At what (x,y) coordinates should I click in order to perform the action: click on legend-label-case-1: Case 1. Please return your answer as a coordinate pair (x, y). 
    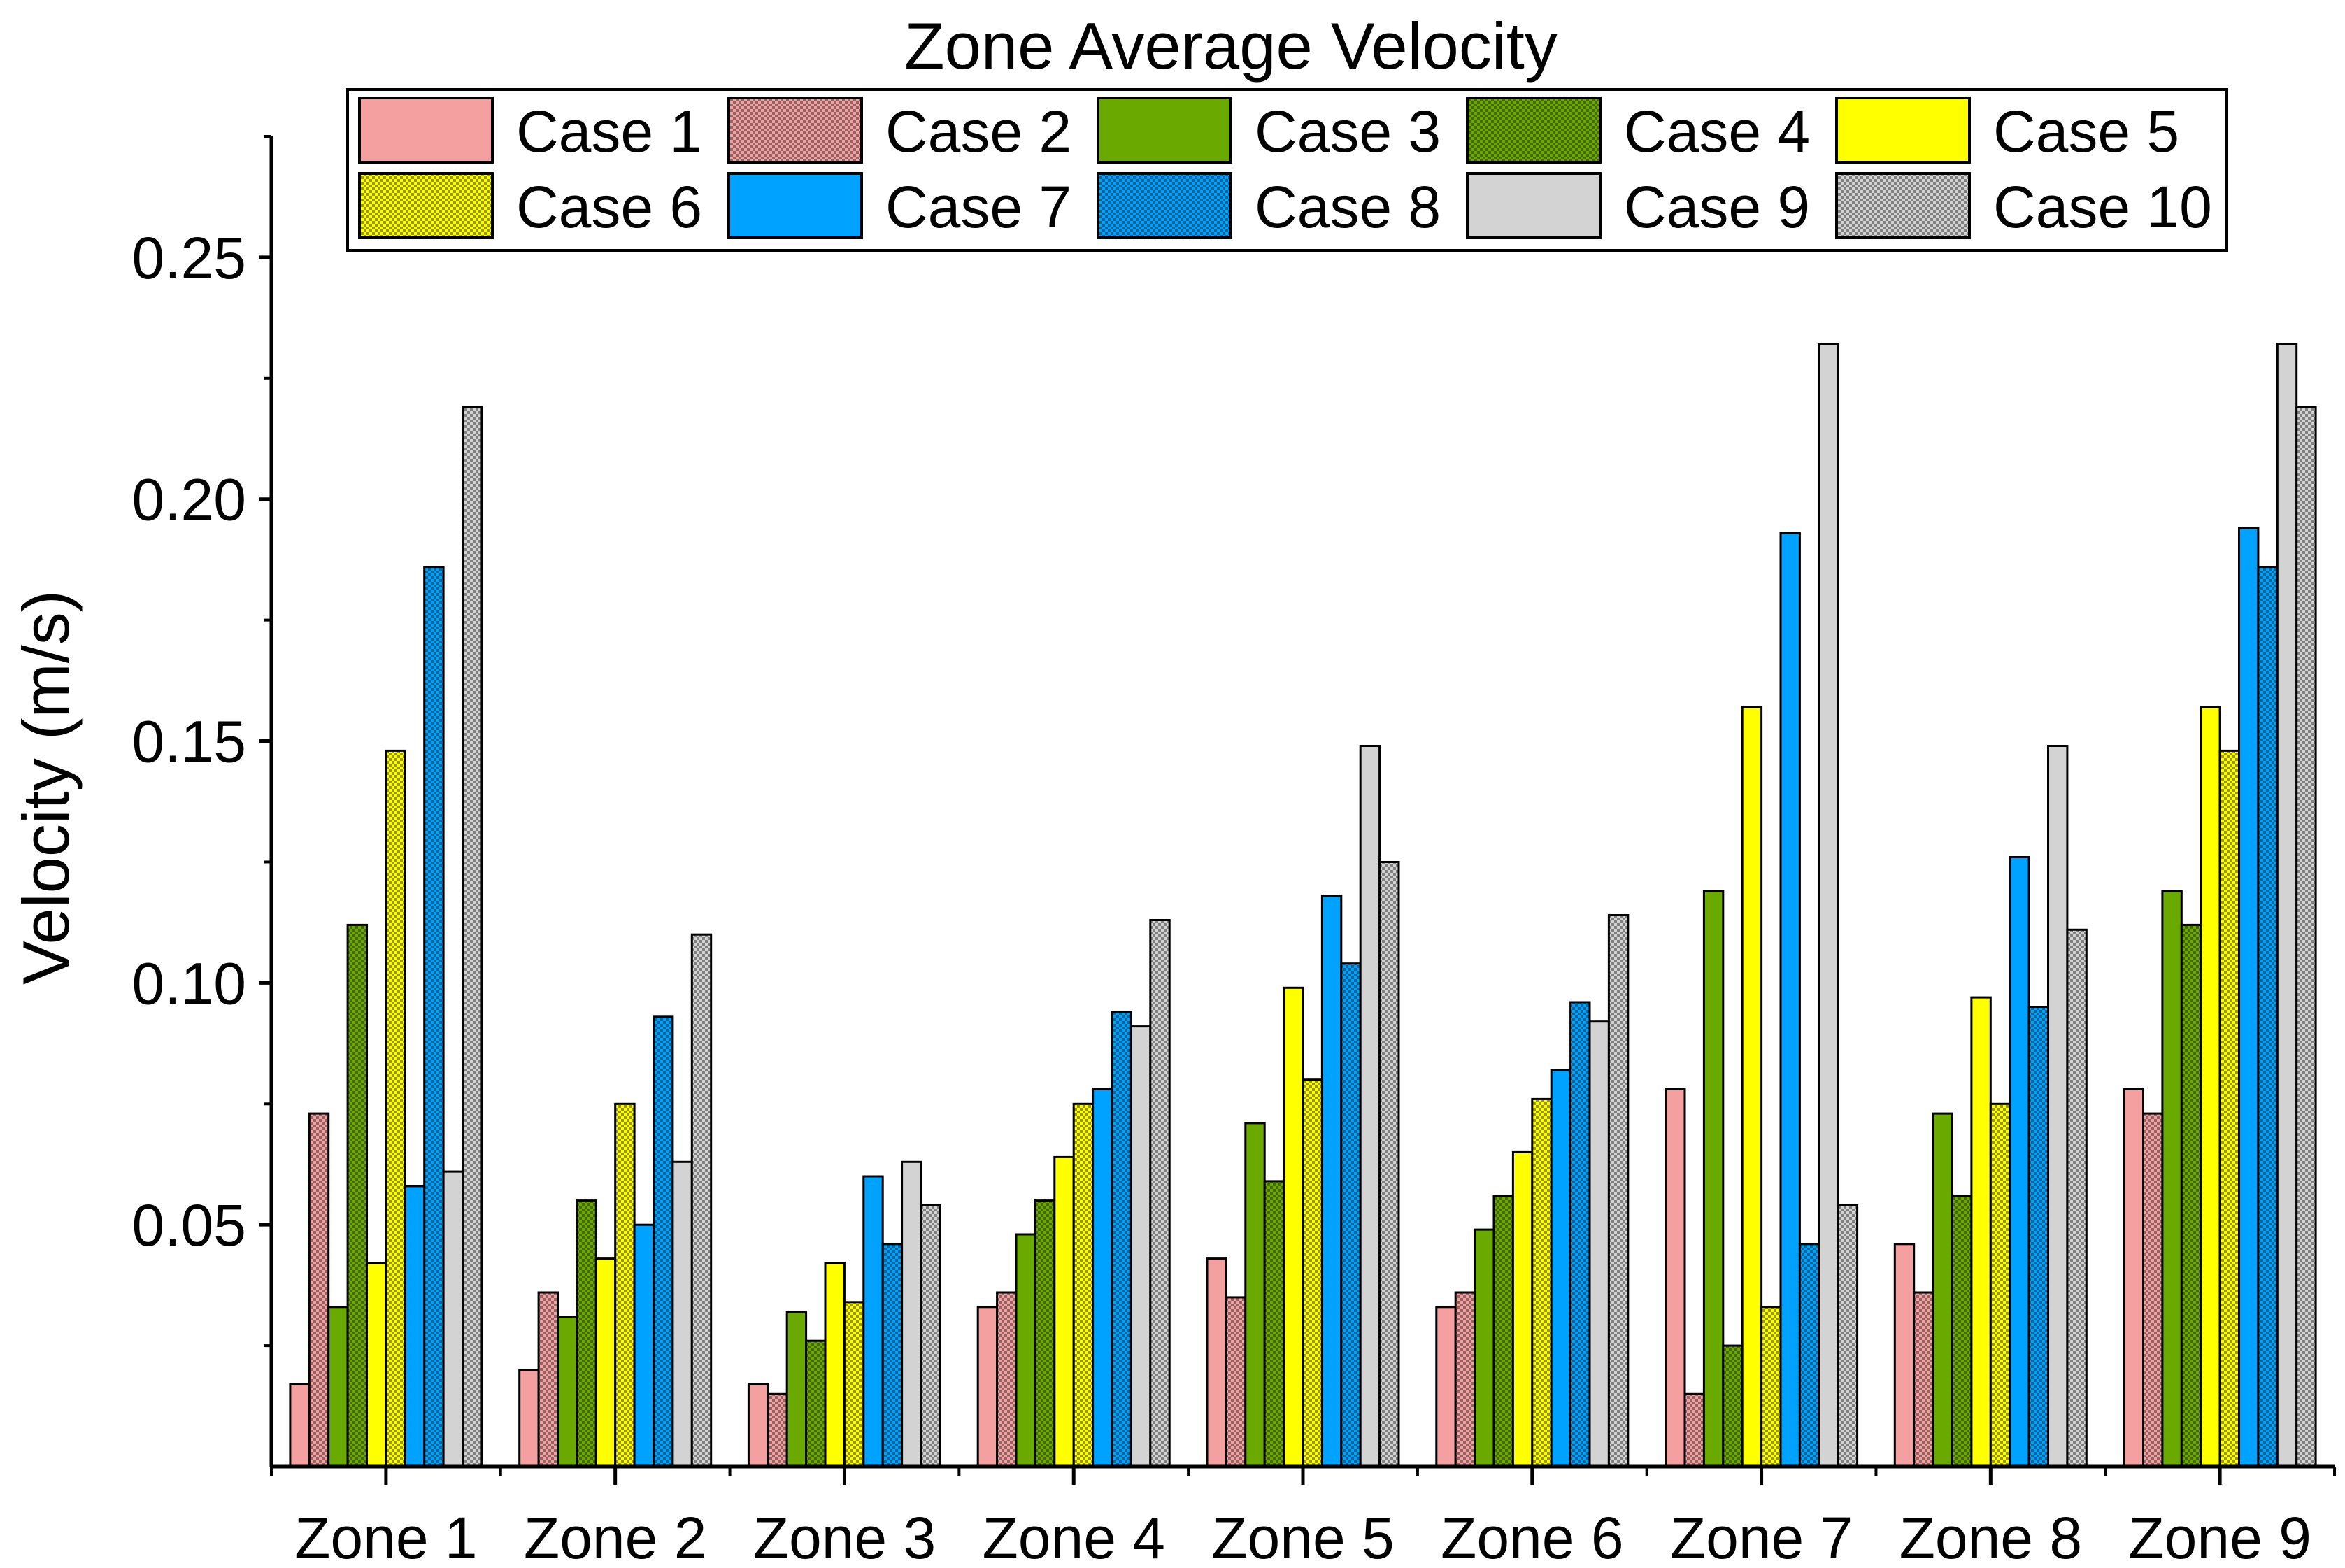
    Looking at the image, I should click on (609, 131).